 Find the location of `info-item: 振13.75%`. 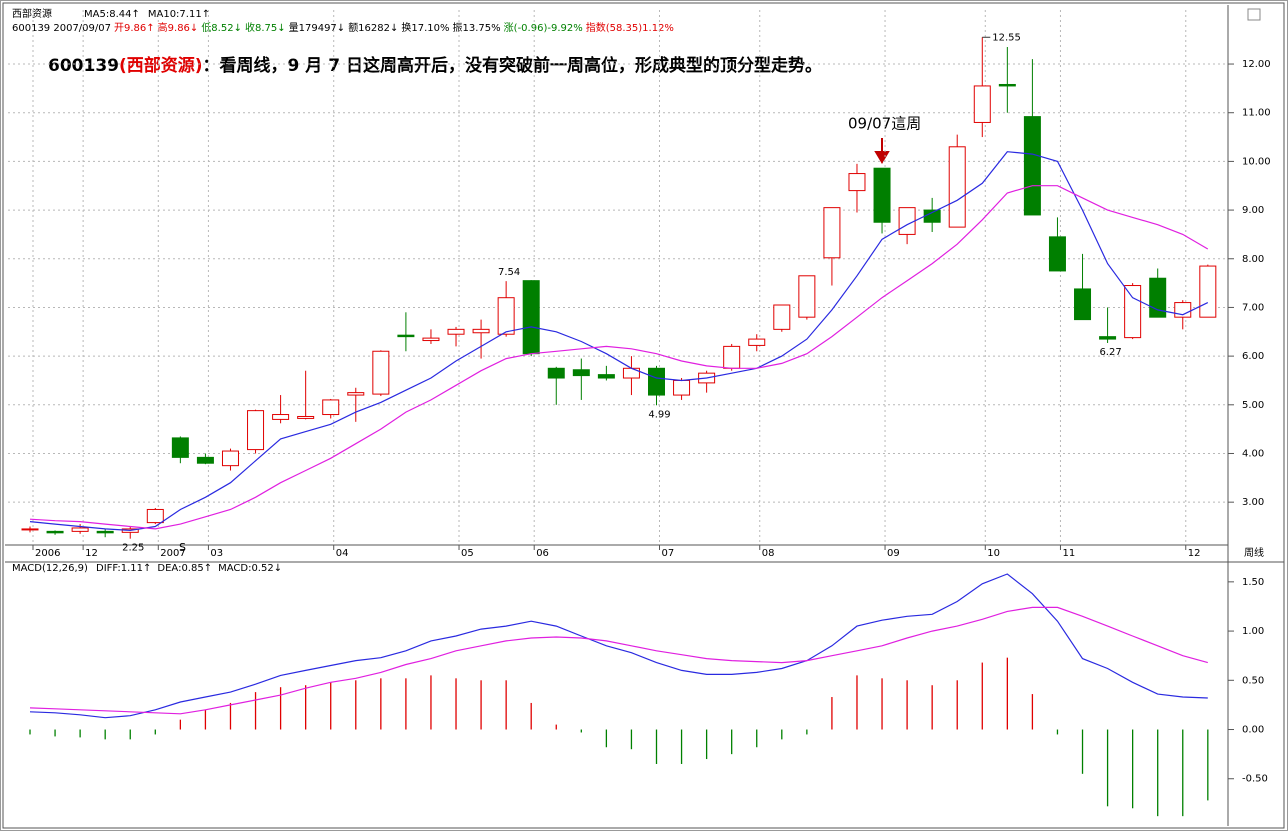

info-item: 振13.75% is located at coordinates (477, 27).